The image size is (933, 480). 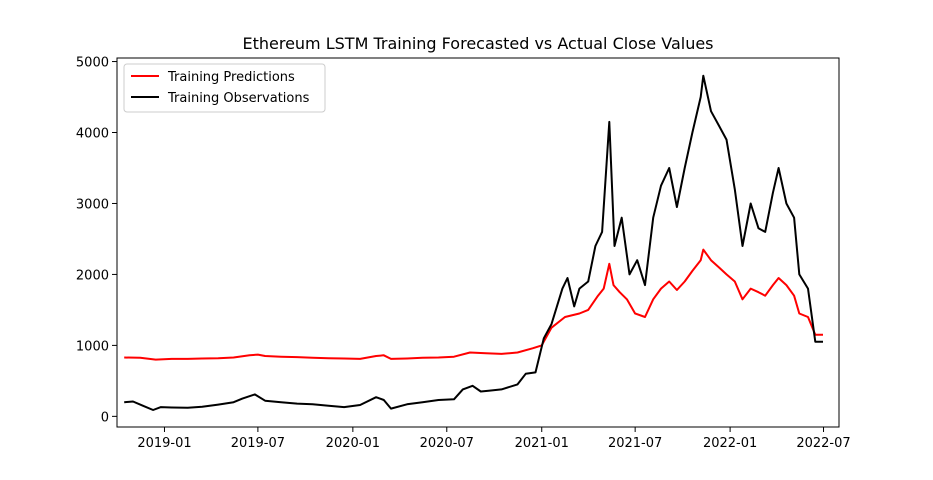 What do you see at coordinates (542, 443) in the screenshot?
I see `x-tick-label: 2021-01` at bounding box center [542, 443].